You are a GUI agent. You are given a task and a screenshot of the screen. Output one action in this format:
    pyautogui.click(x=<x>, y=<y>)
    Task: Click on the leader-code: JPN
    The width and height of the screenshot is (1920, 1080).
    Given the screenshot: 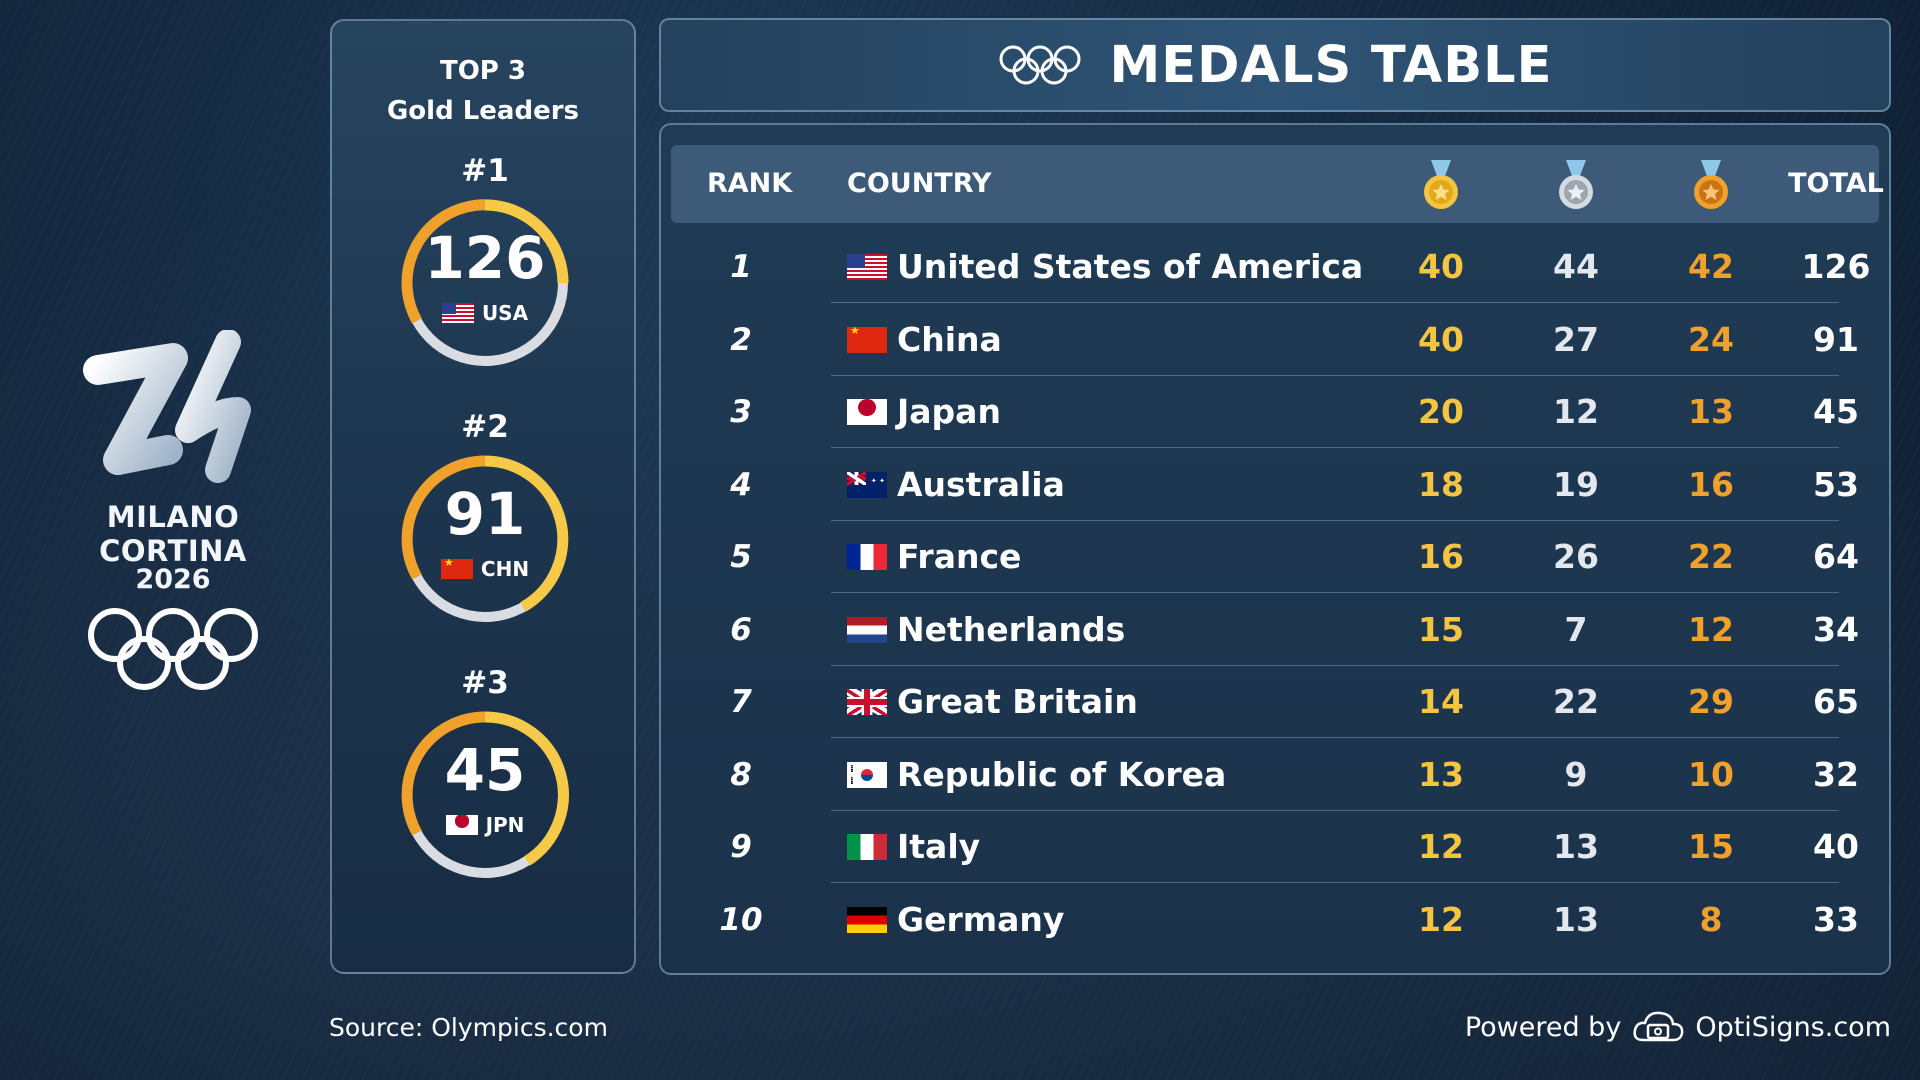 What is the action you would take?
    pyautogui.click(x=505, y=825)
    